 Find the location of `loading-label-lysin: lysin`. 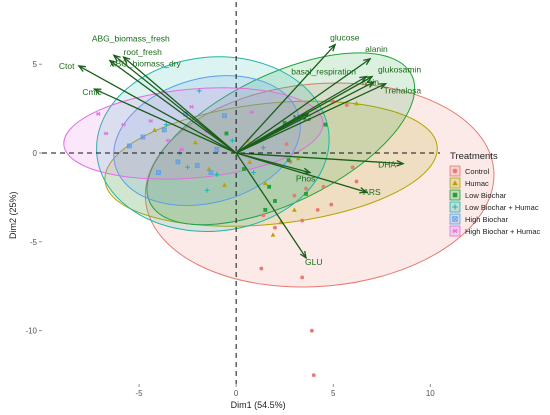

loading-label-lysin: lysin is located at coordinates (370, 82).